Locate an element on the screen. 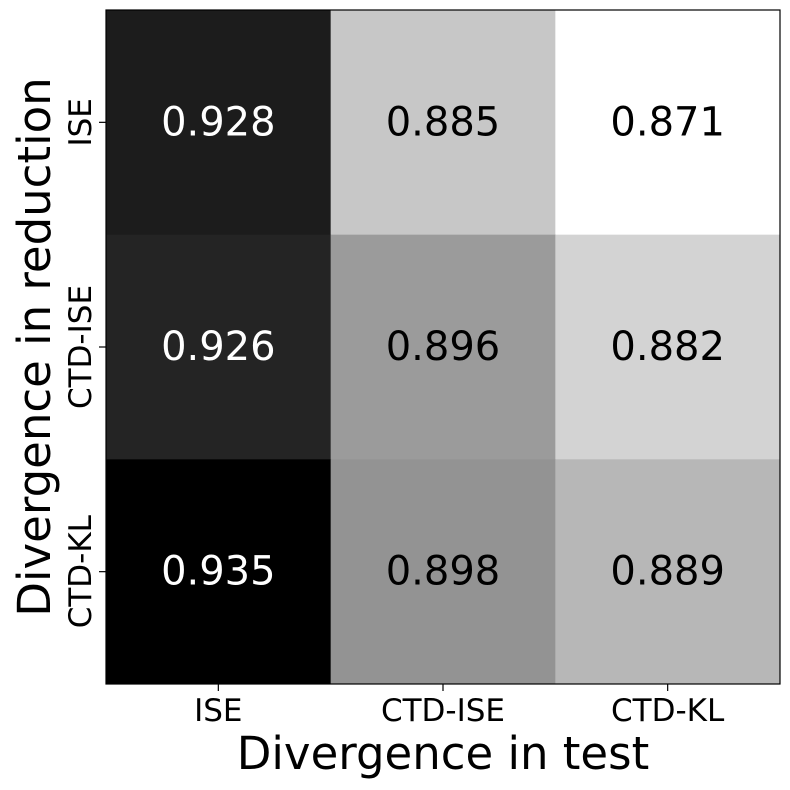 Image resolution: width=790 pixels, height=790 pixels. heatmap-value-label: 0.928 is located at coordinates (218, 122).